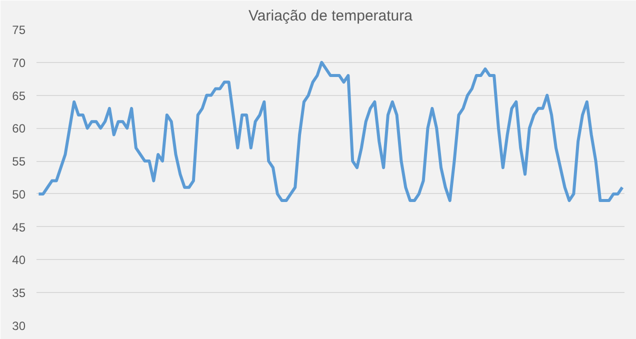 The width and height of the screenshot is (636, 339). I want to click on y-tick-label: 50, so click(19, 194).